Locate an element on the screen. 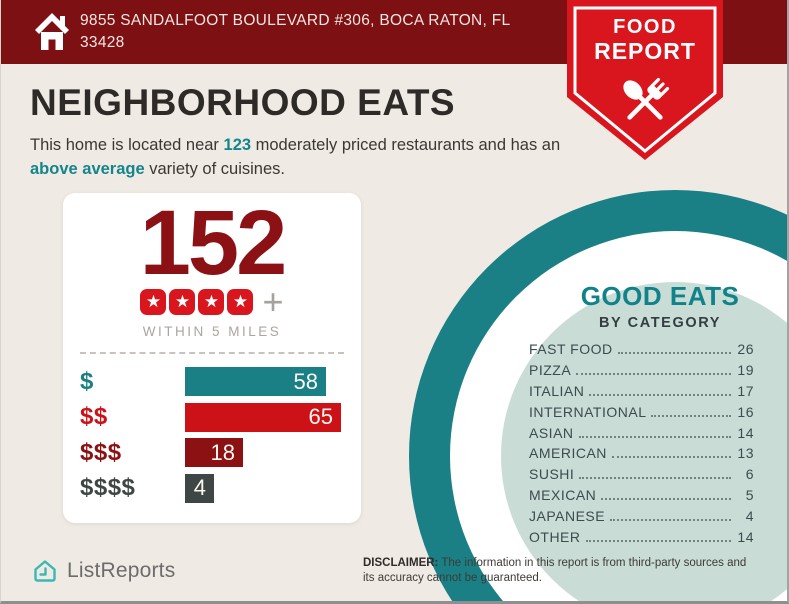  category-value: 13 is located at coordinates (745, 453).